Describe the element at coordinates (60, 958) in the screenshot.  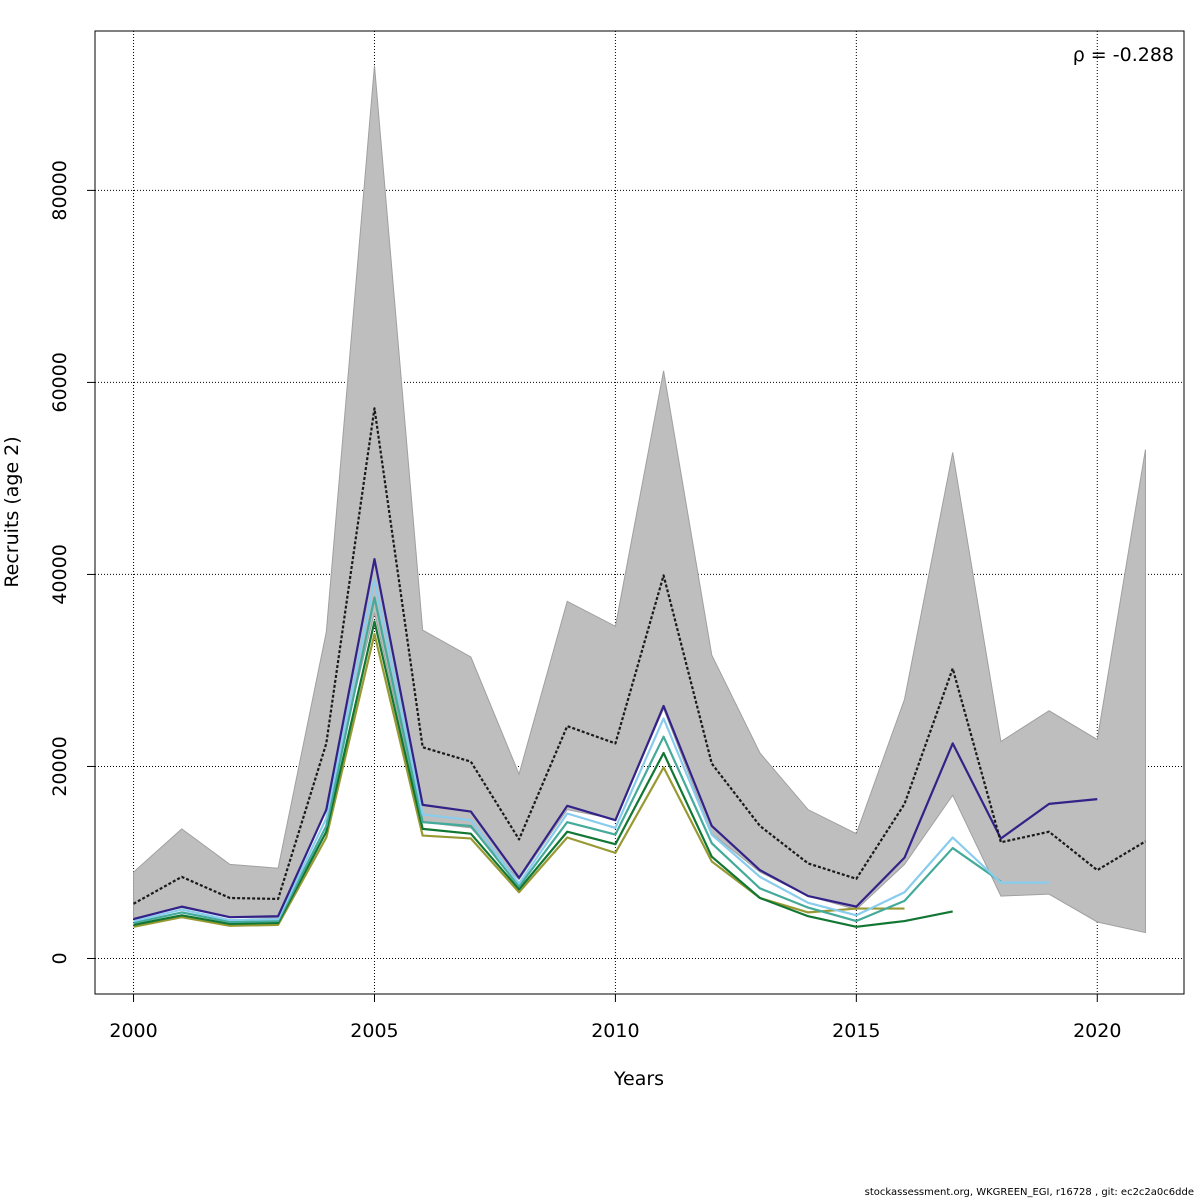
I see `y-tick-label: 0` at that location.